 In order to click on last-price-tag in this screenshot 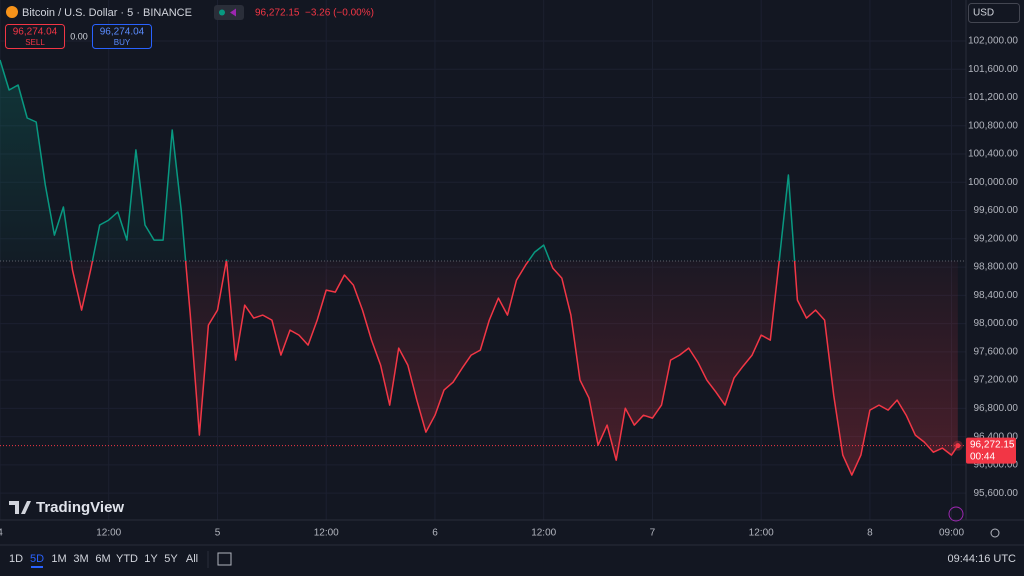, I will do `click(991, 450)`.